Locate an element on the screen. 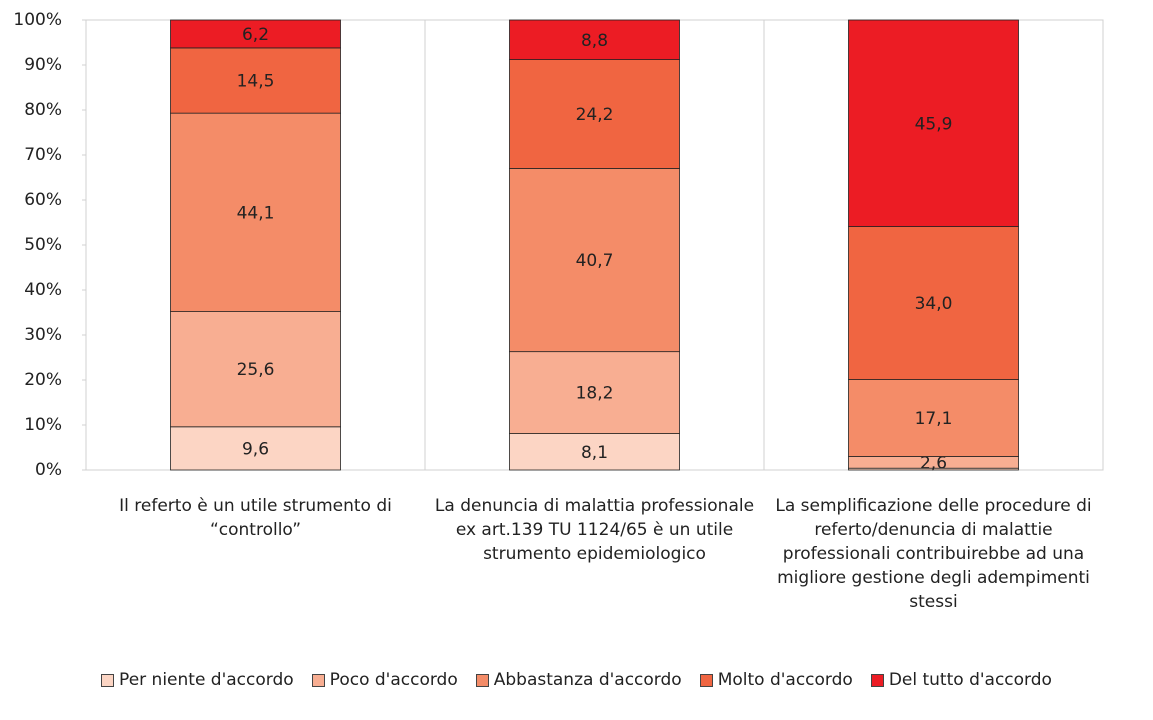 The width and height of the screenshot is (1153, 720). legend-item: Per niente d'accordo is located at coordinates (197, 680).